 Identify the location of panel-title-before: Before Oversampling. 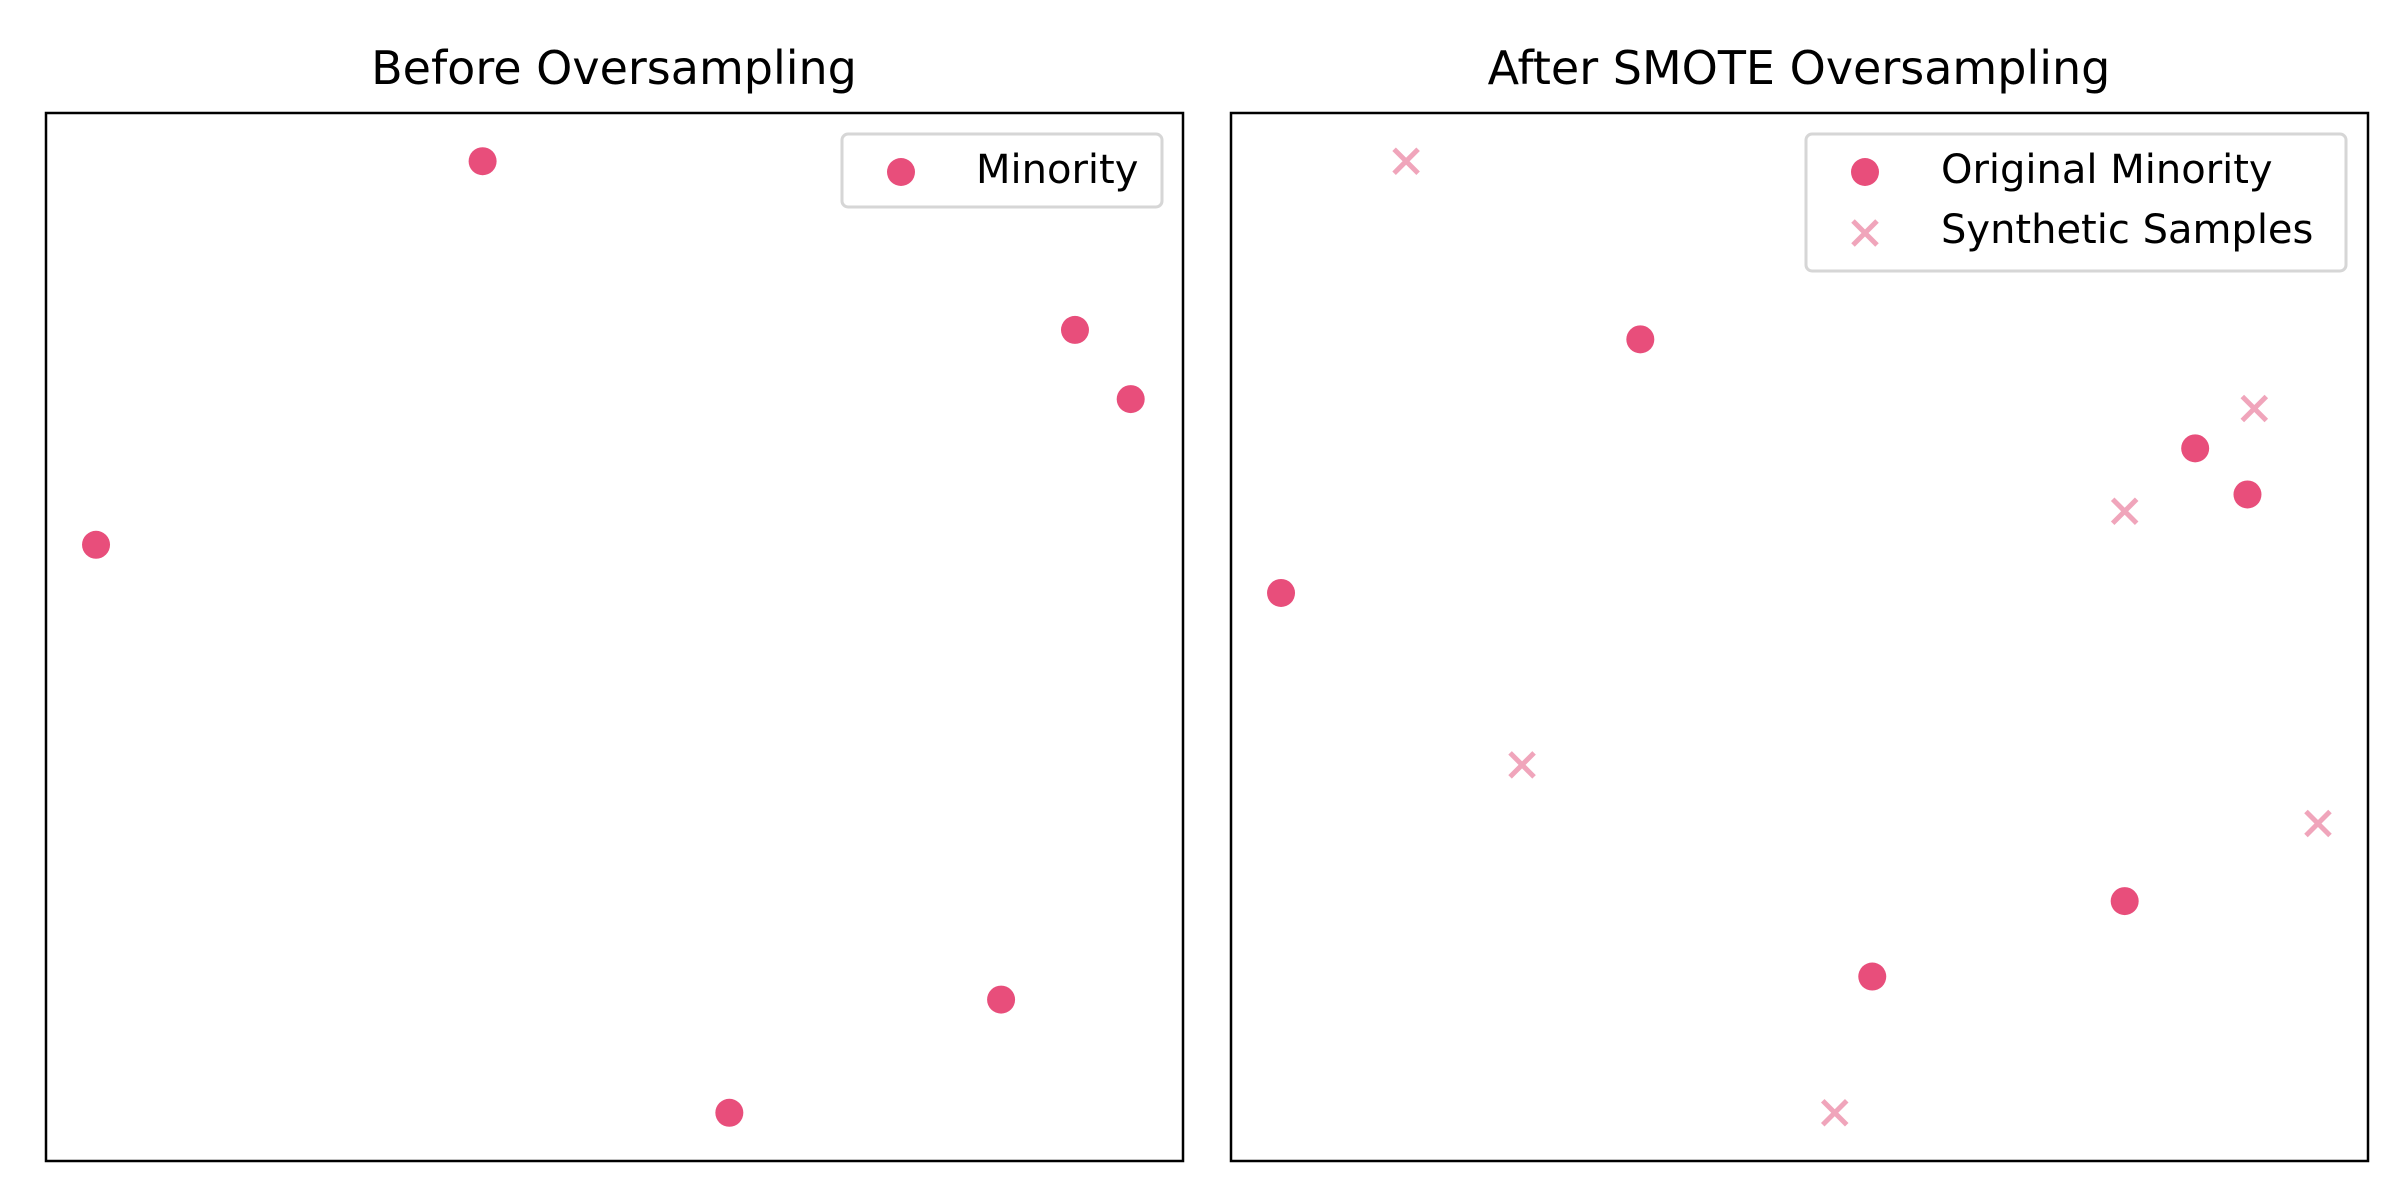
(614, 68).